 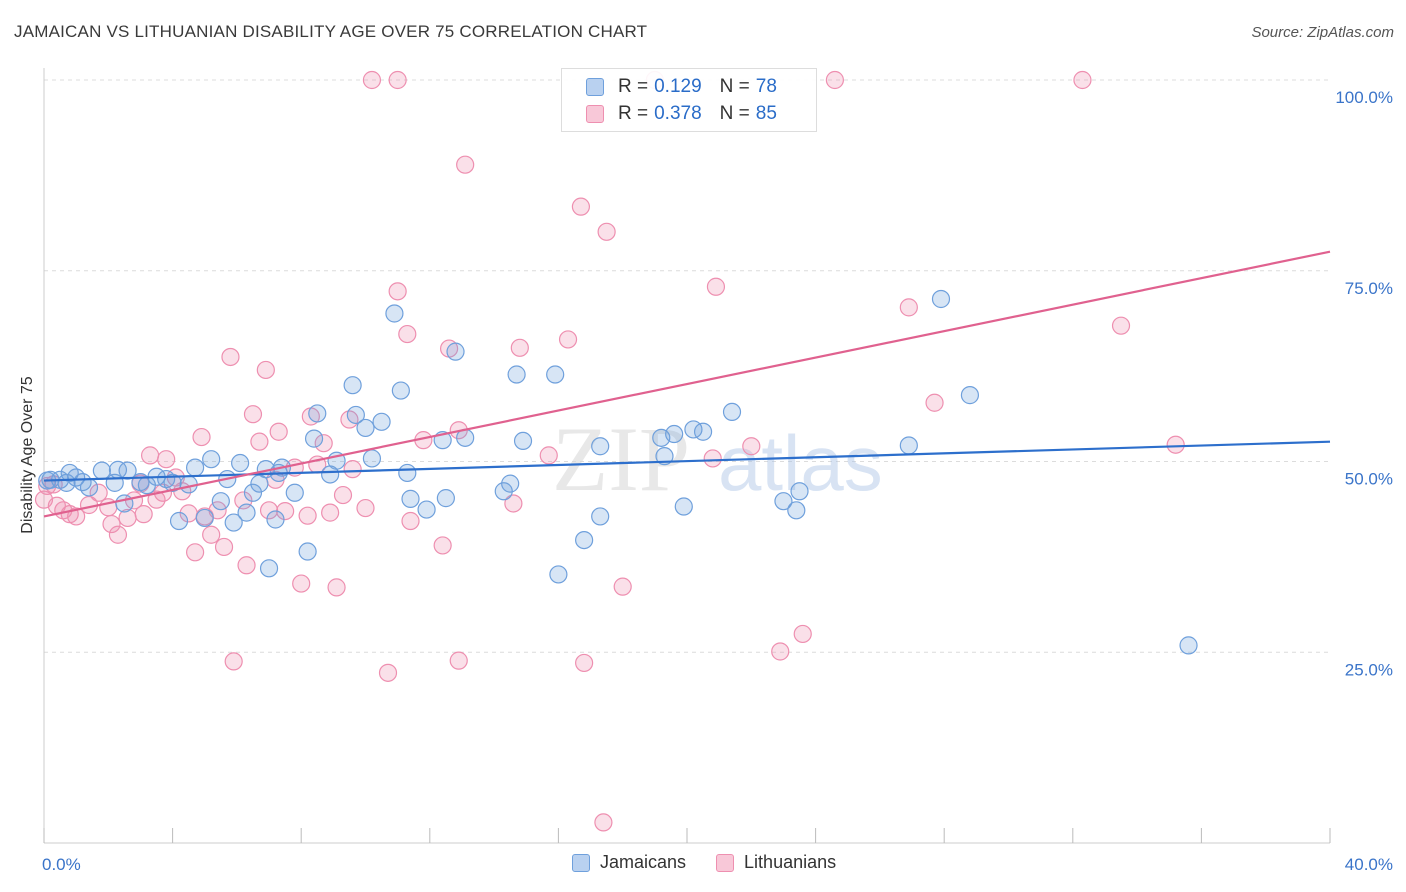 What do you see at coordinates (1369, 669) in the screenshot?
I see `y-tick-label: 25.0%` at bounding box center [1369, 669].